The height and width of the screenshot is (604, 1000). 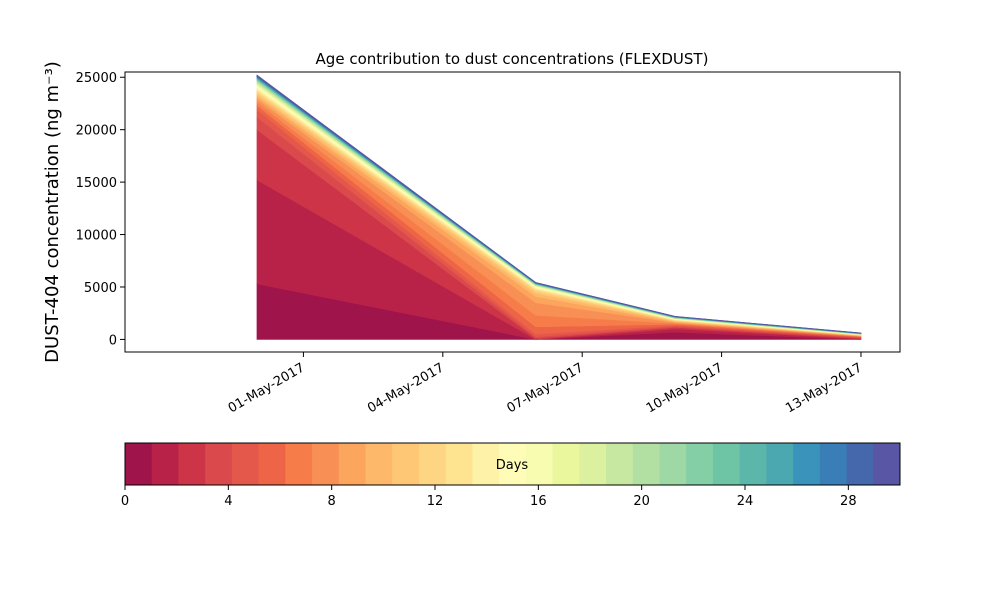 What do you see at coordinates (125, 501) in the screenshot?
I see `colorbar-tick-label: 0` at bounding box center [125, 501].